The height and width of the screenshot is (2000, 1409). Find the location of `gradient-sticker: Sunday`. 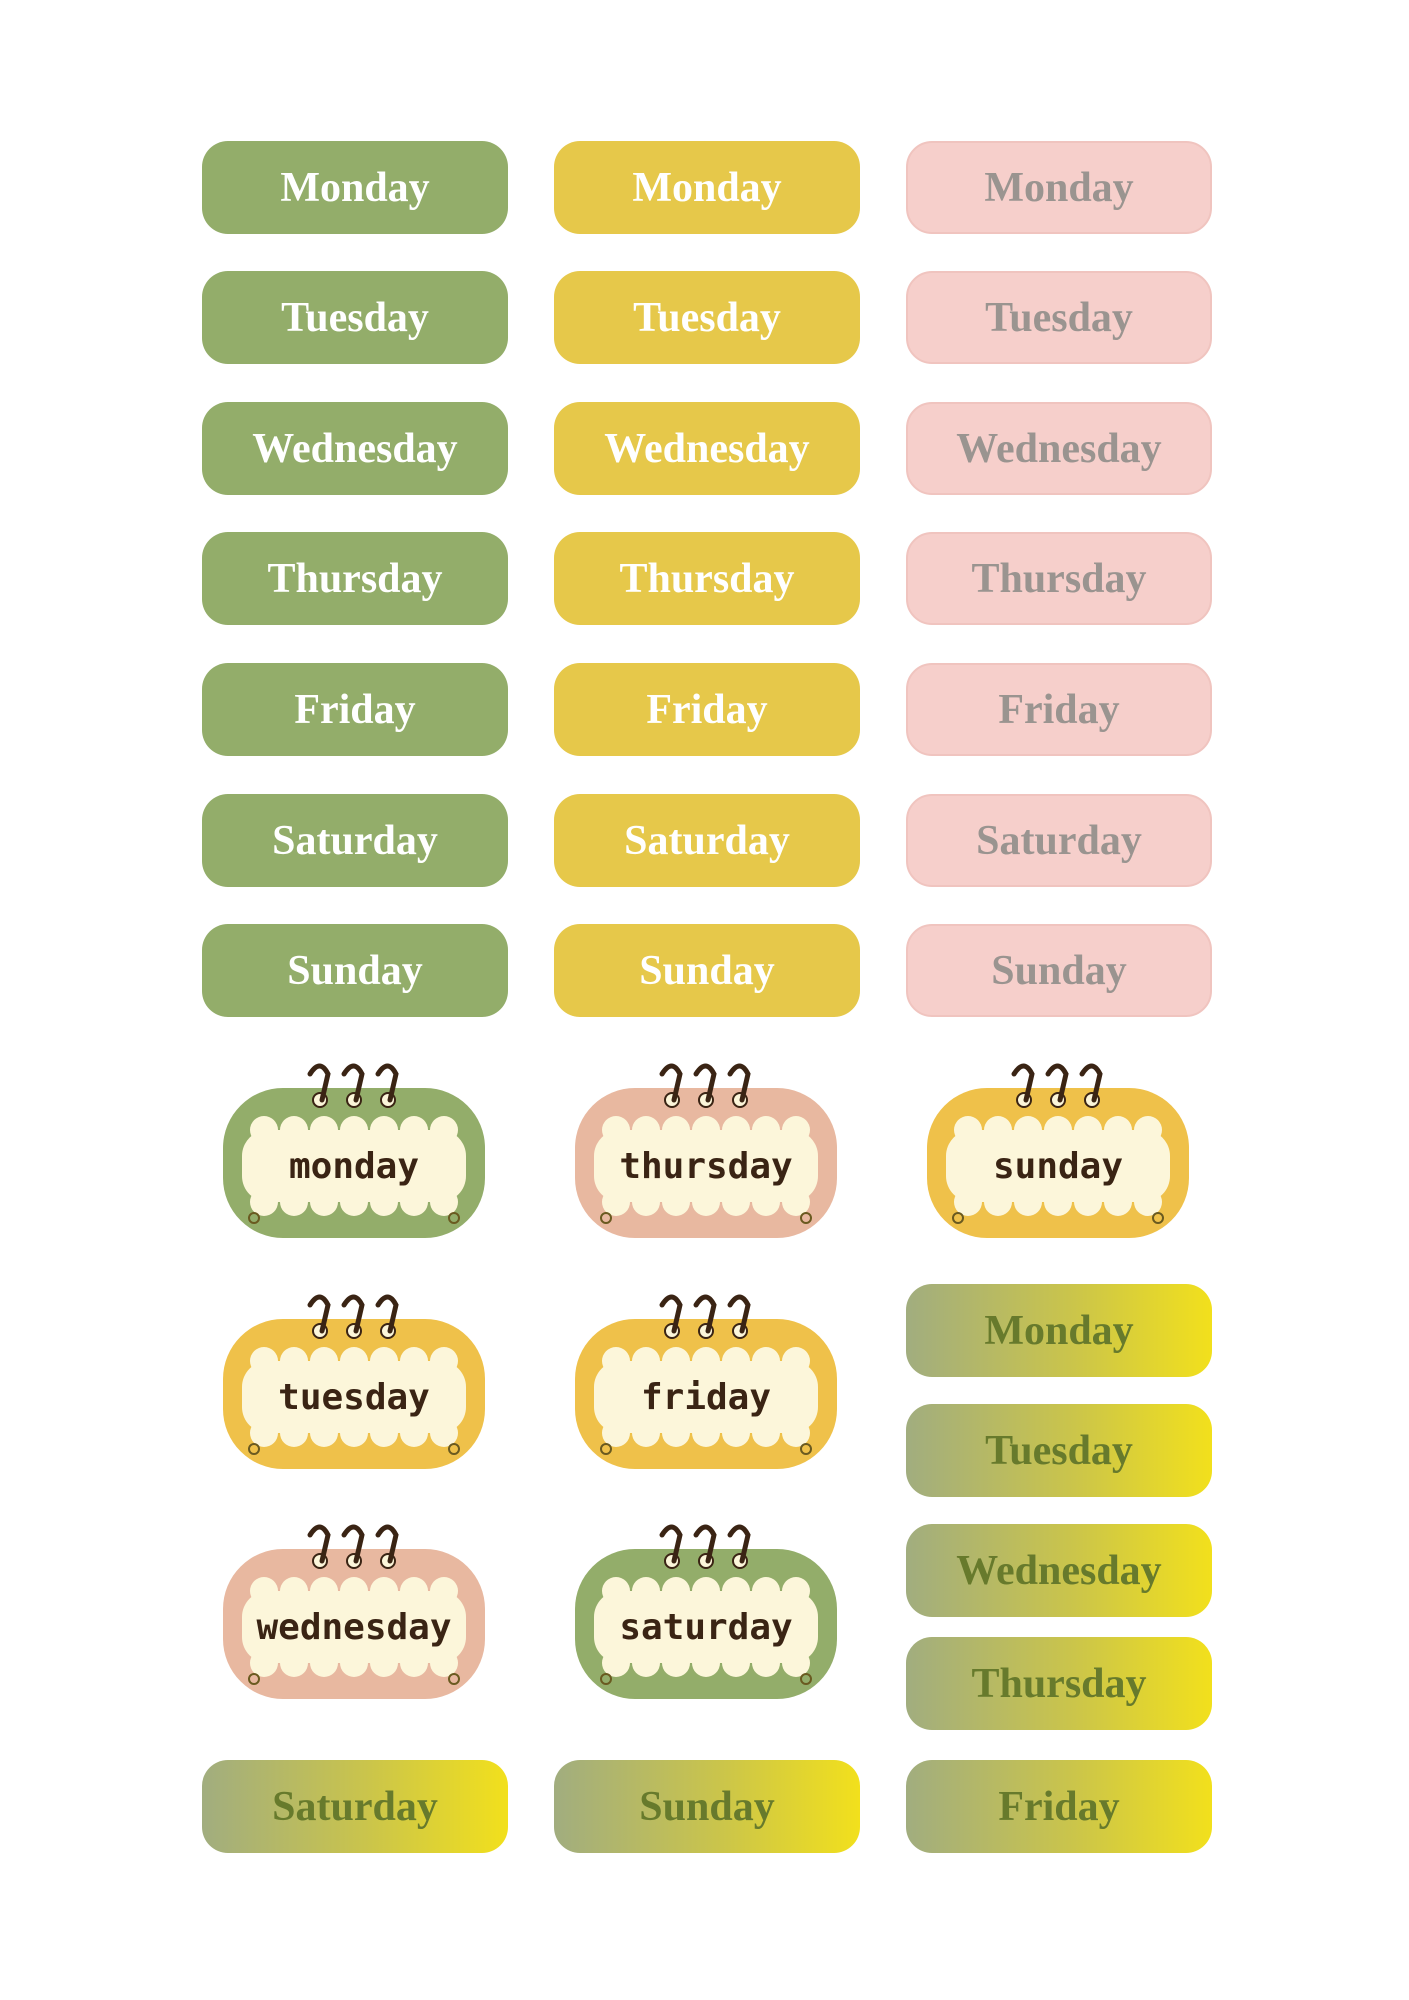

gradient-sticker: Sunday is located at coordinates (707, 1806).